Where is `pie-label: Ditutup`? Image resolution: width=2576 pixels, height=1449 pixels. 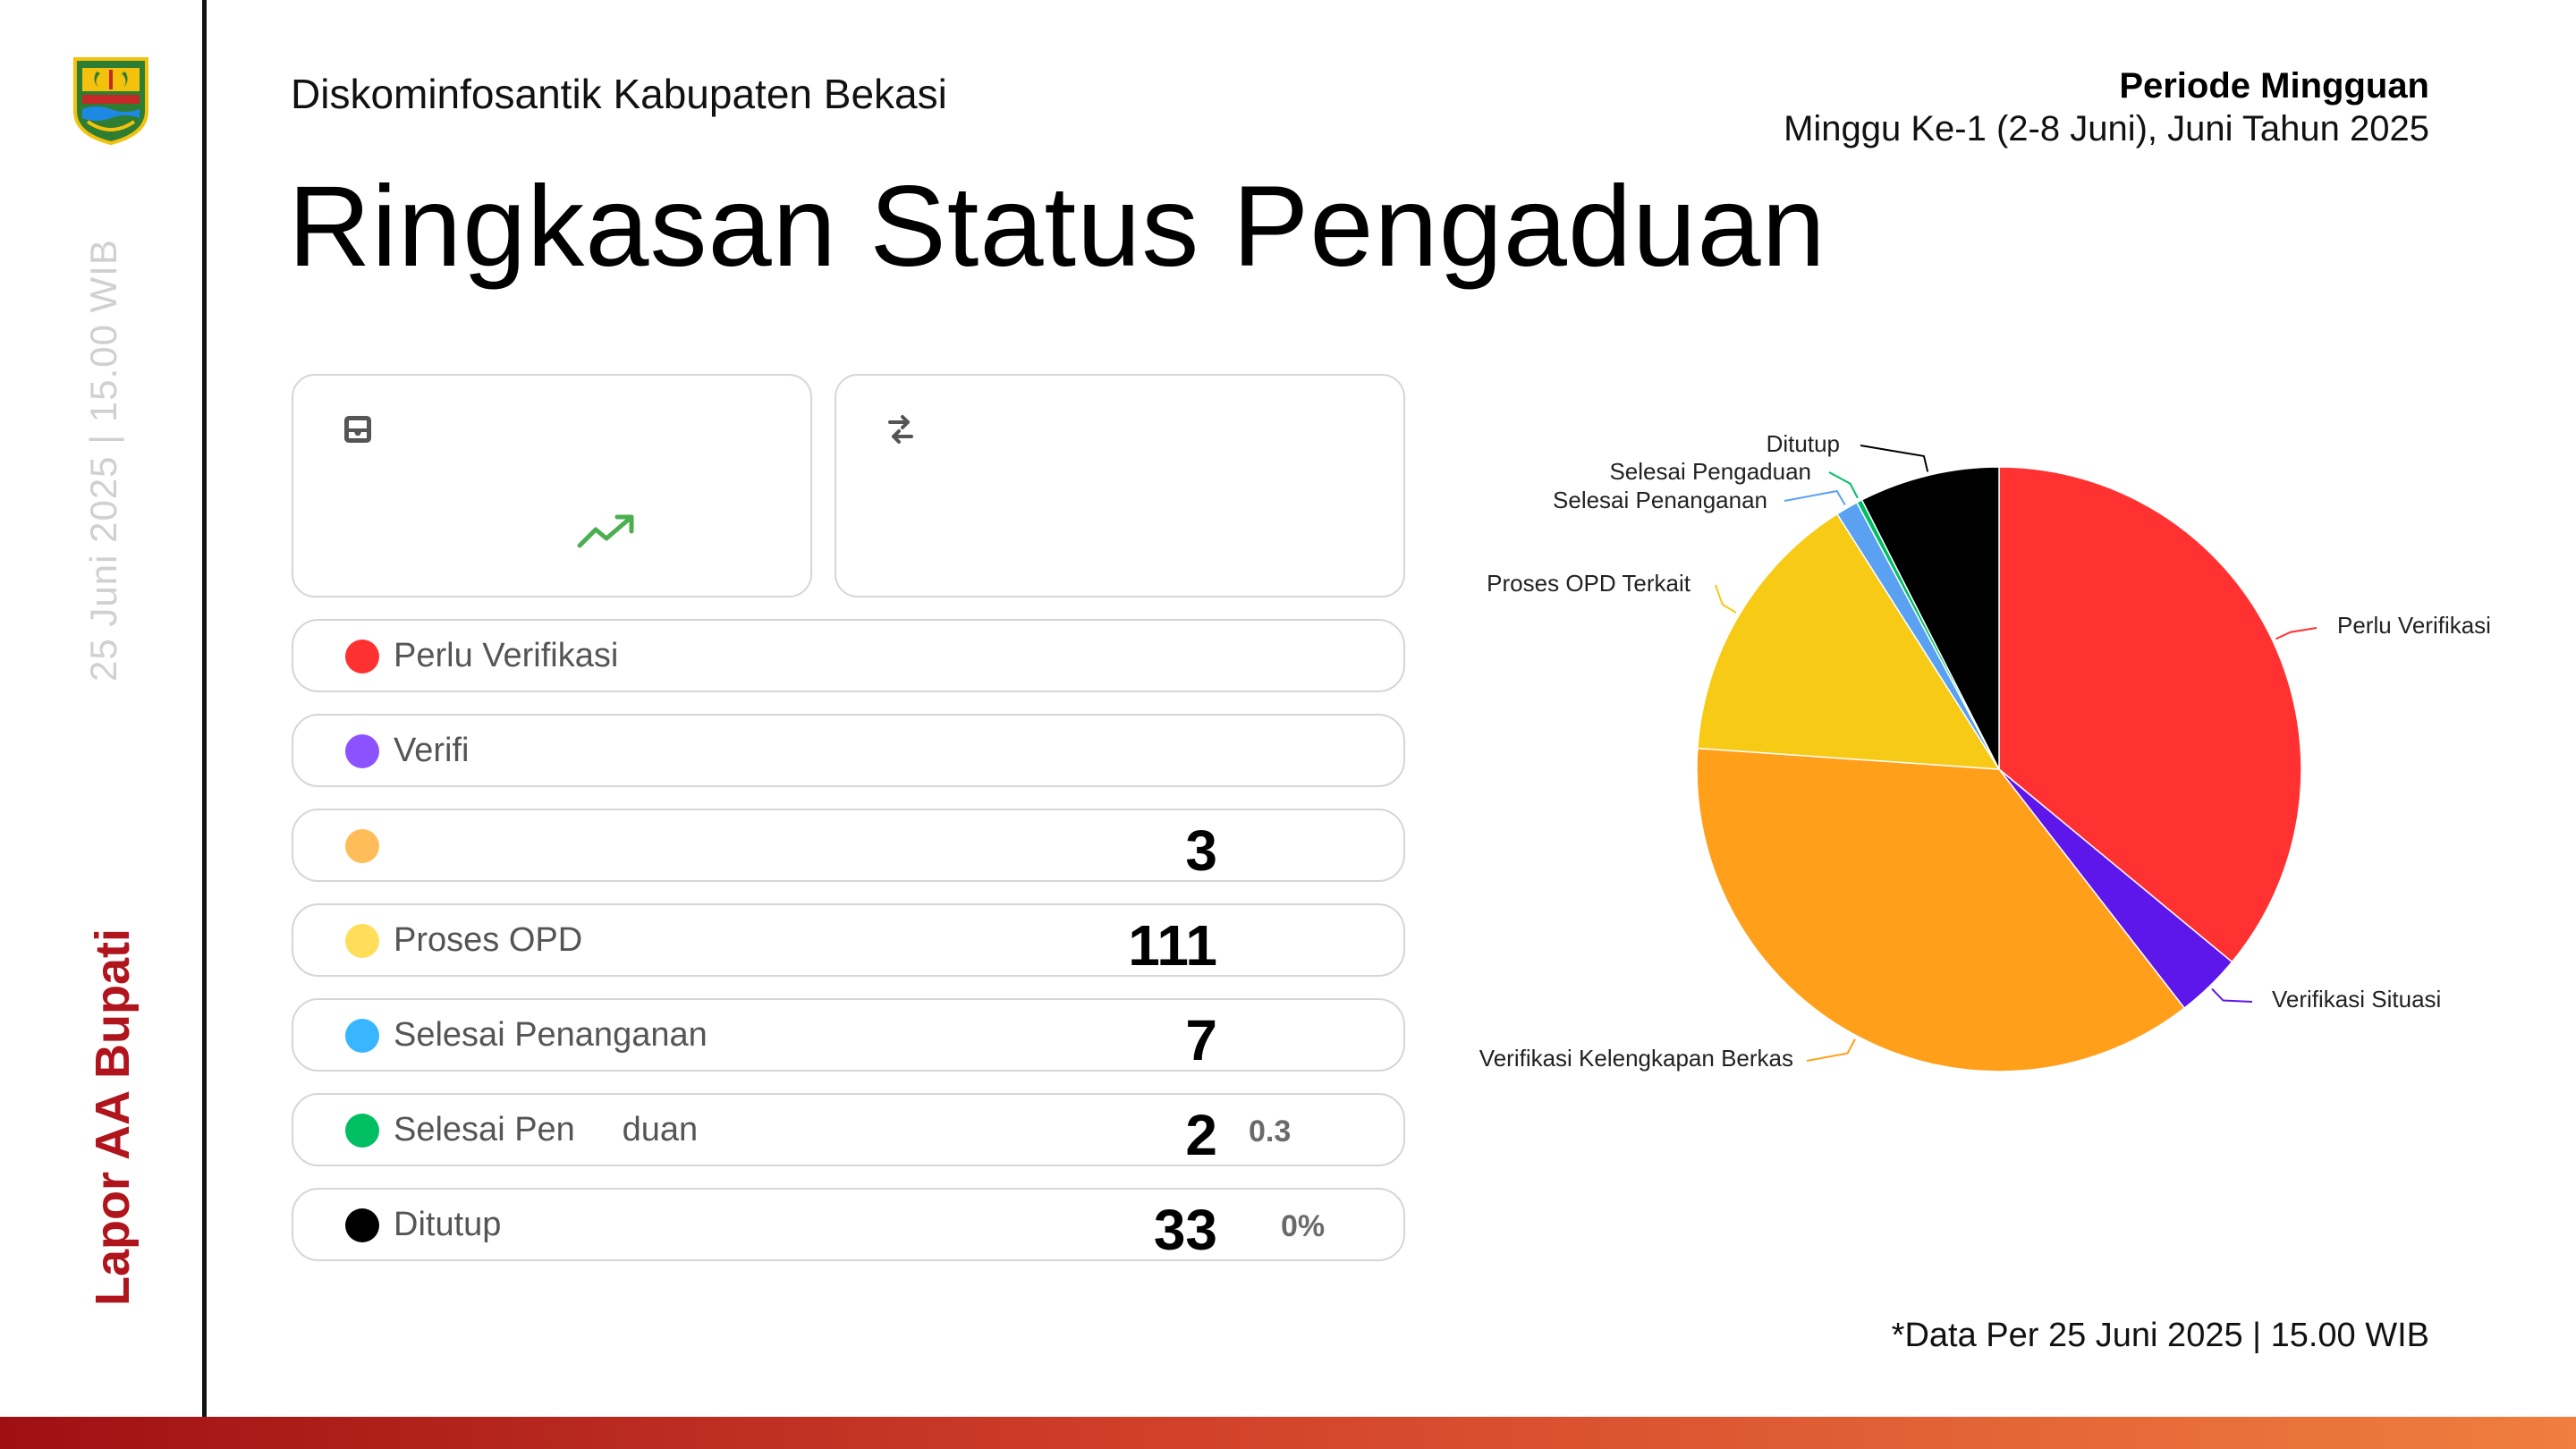
pie-label: Ditutup is located at coordinates (1803, 443).